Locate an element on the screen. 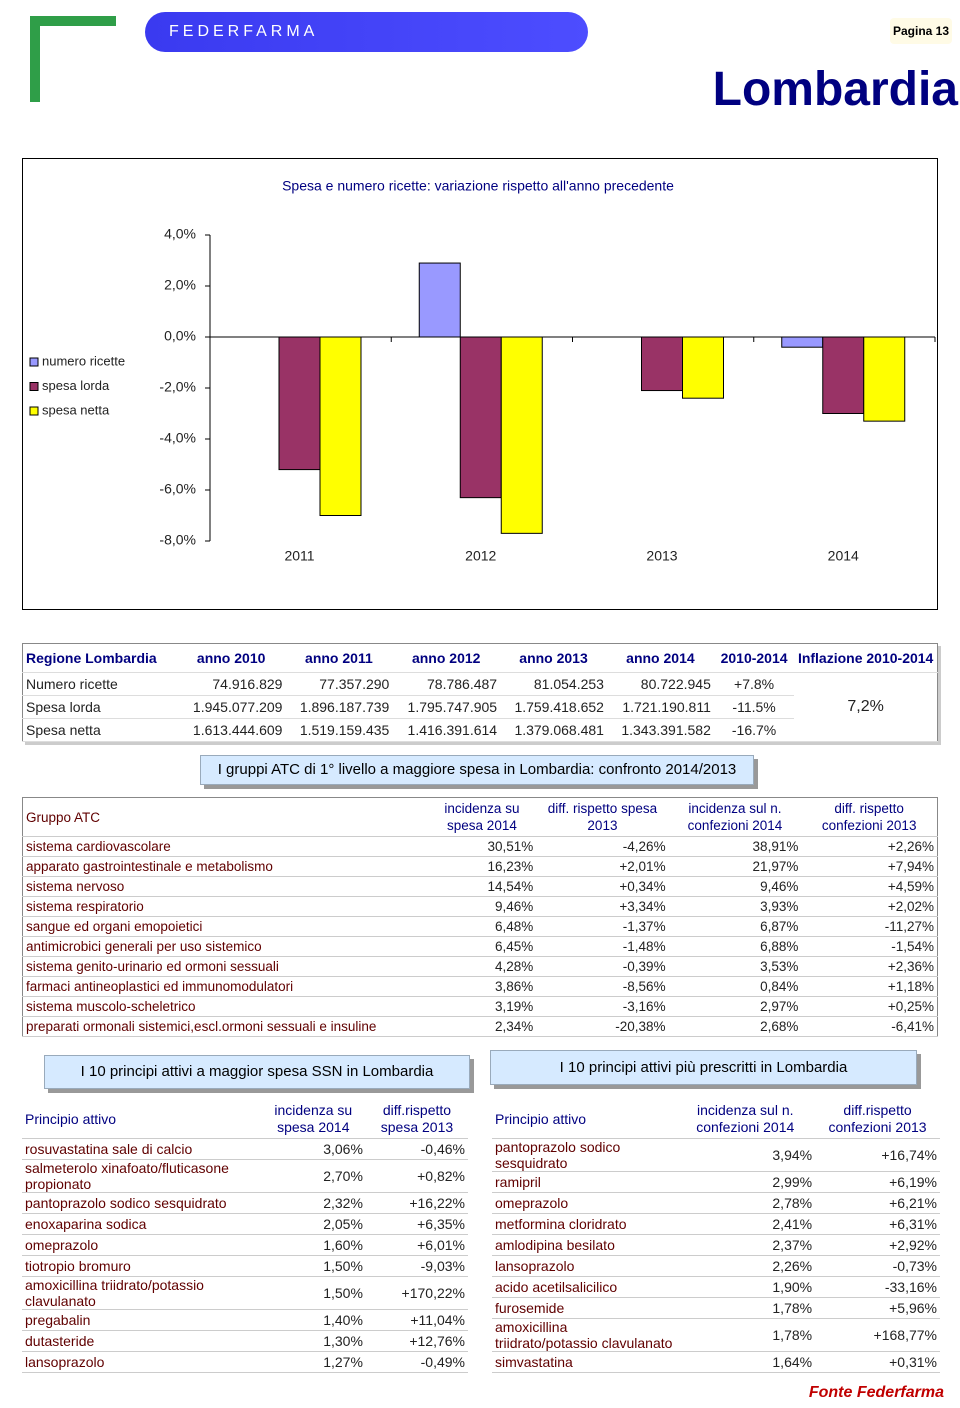 Image resolution: width=960 pixels, height=1408 pixels. table-cell: 3,53% is located at coordinates (735, 966).